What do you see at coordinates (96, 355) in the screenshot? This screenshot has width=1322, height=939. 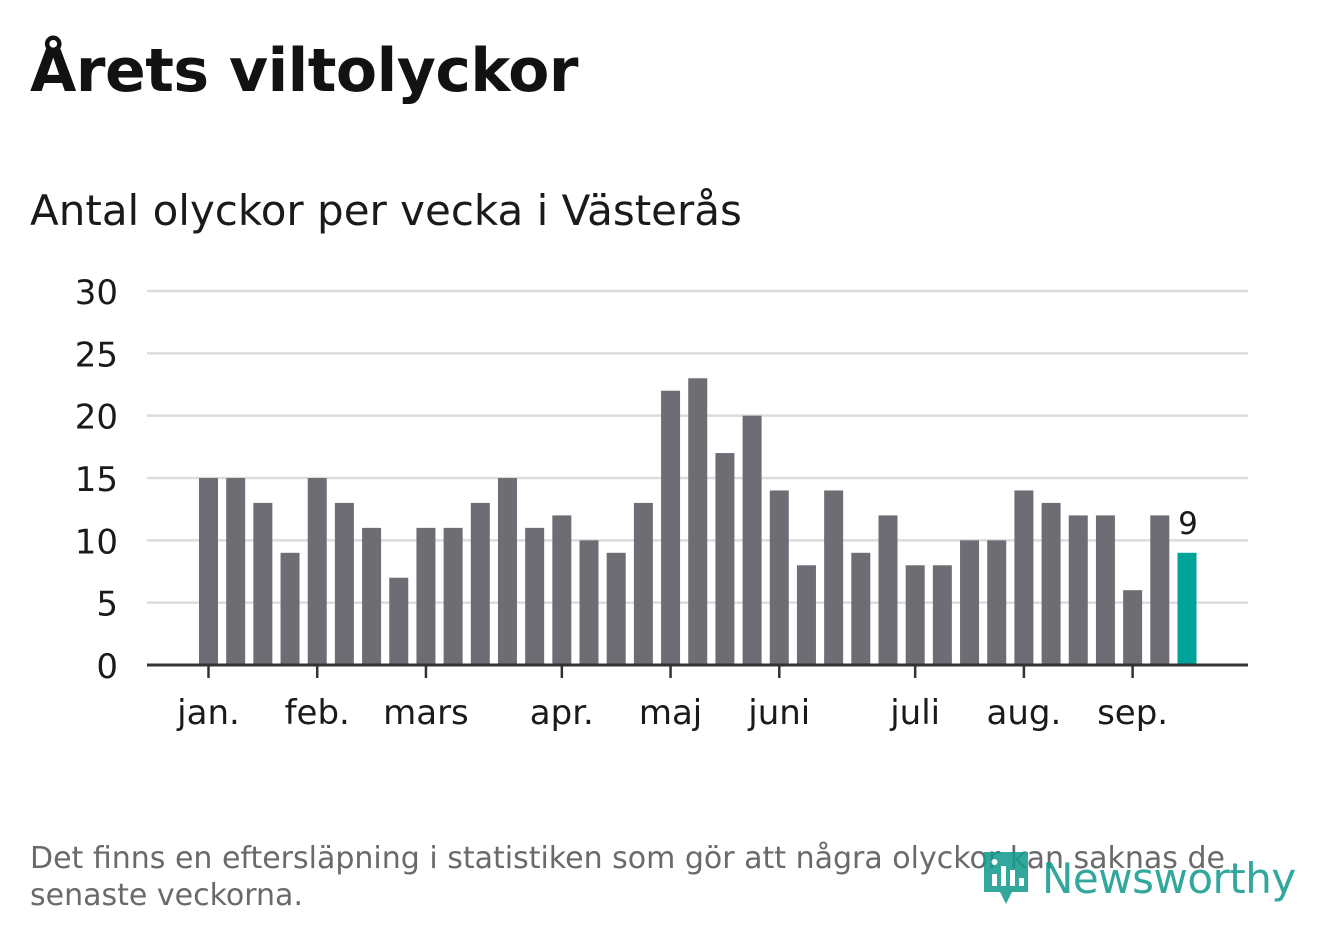 I see `y-tick-label: 25` at bounding box center [96, 355].